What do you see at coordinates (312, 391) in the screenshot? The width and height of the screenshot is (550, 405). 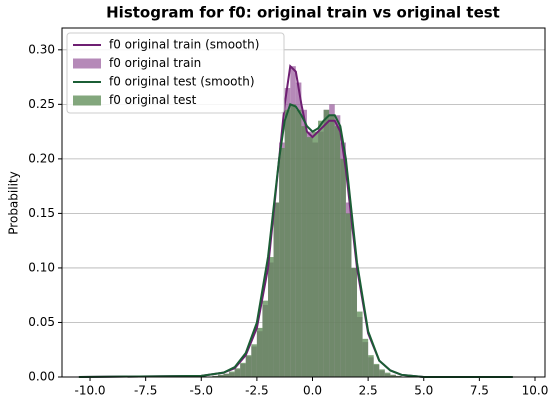 I see `x-tick-label: 0.0` at bounding box center [312, 391].